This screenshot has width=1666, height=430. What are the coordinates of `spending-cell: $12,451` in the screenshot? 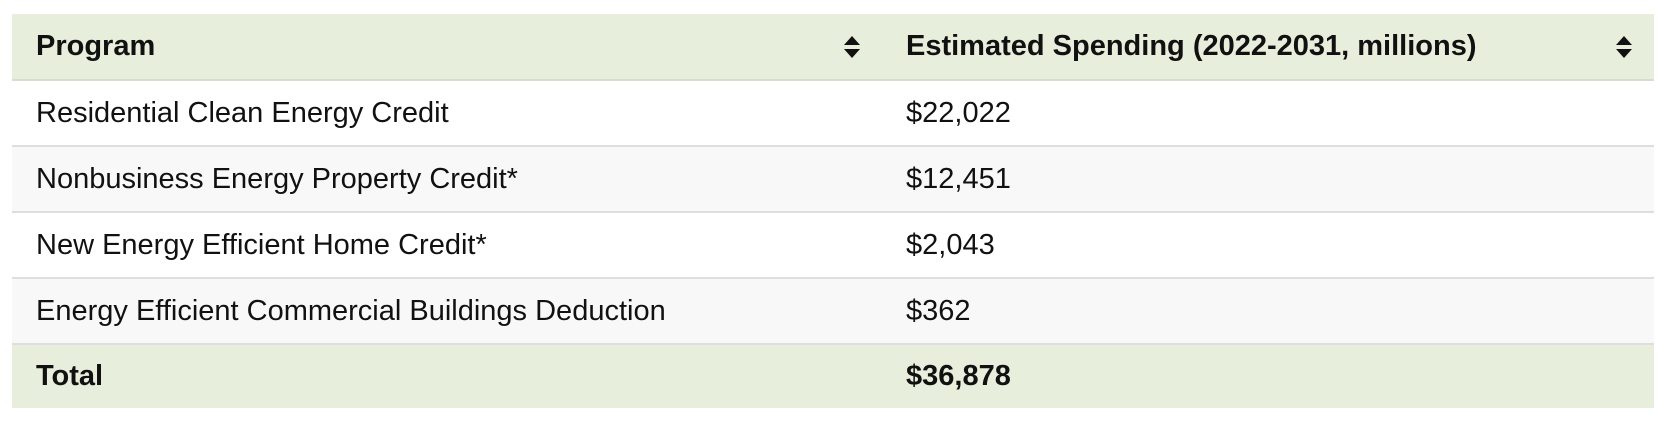 It's located at (958, 178).